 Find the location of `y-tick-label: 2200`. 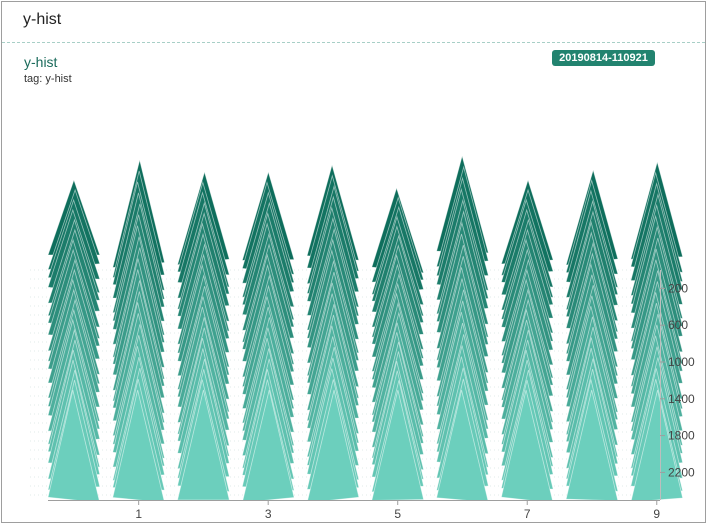

y-tick-label: 2200 is located at coordinates (681, 472).